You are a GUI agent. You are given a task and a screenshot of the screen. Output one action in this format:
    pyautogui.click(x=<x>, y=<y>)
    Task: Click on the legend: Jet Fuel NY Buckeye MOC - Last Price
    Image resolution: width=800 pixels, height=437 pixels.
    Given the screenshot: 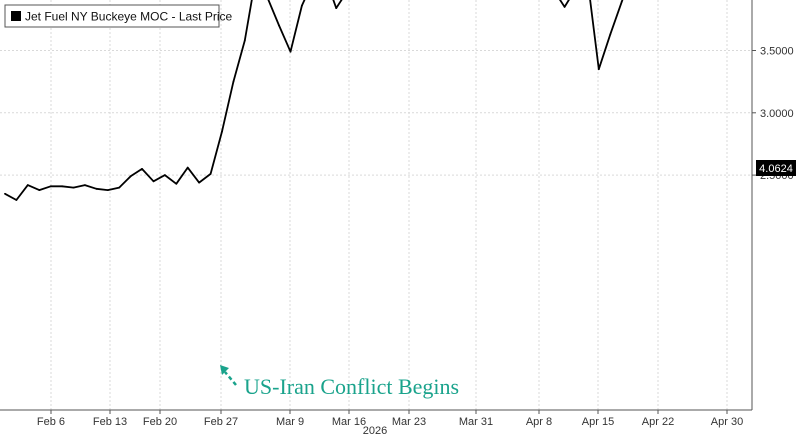 What is the action you would take?
    pyautogui.click(x=118, y=16)
    